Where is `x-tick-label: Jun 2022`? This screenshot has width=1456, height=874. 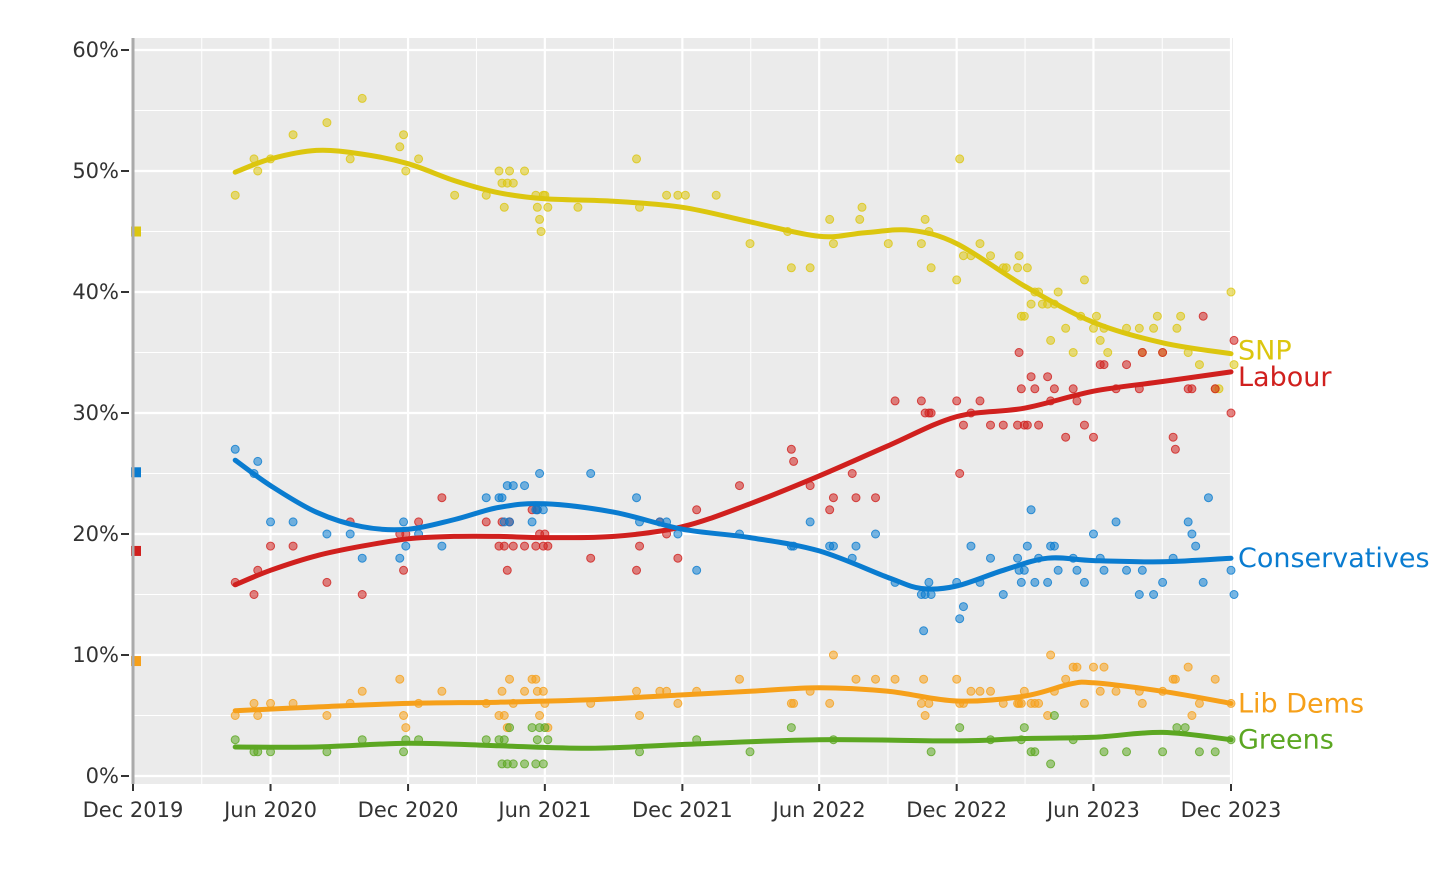 x-tick-label: Jun 2022 is located at coordinates (818, 810).